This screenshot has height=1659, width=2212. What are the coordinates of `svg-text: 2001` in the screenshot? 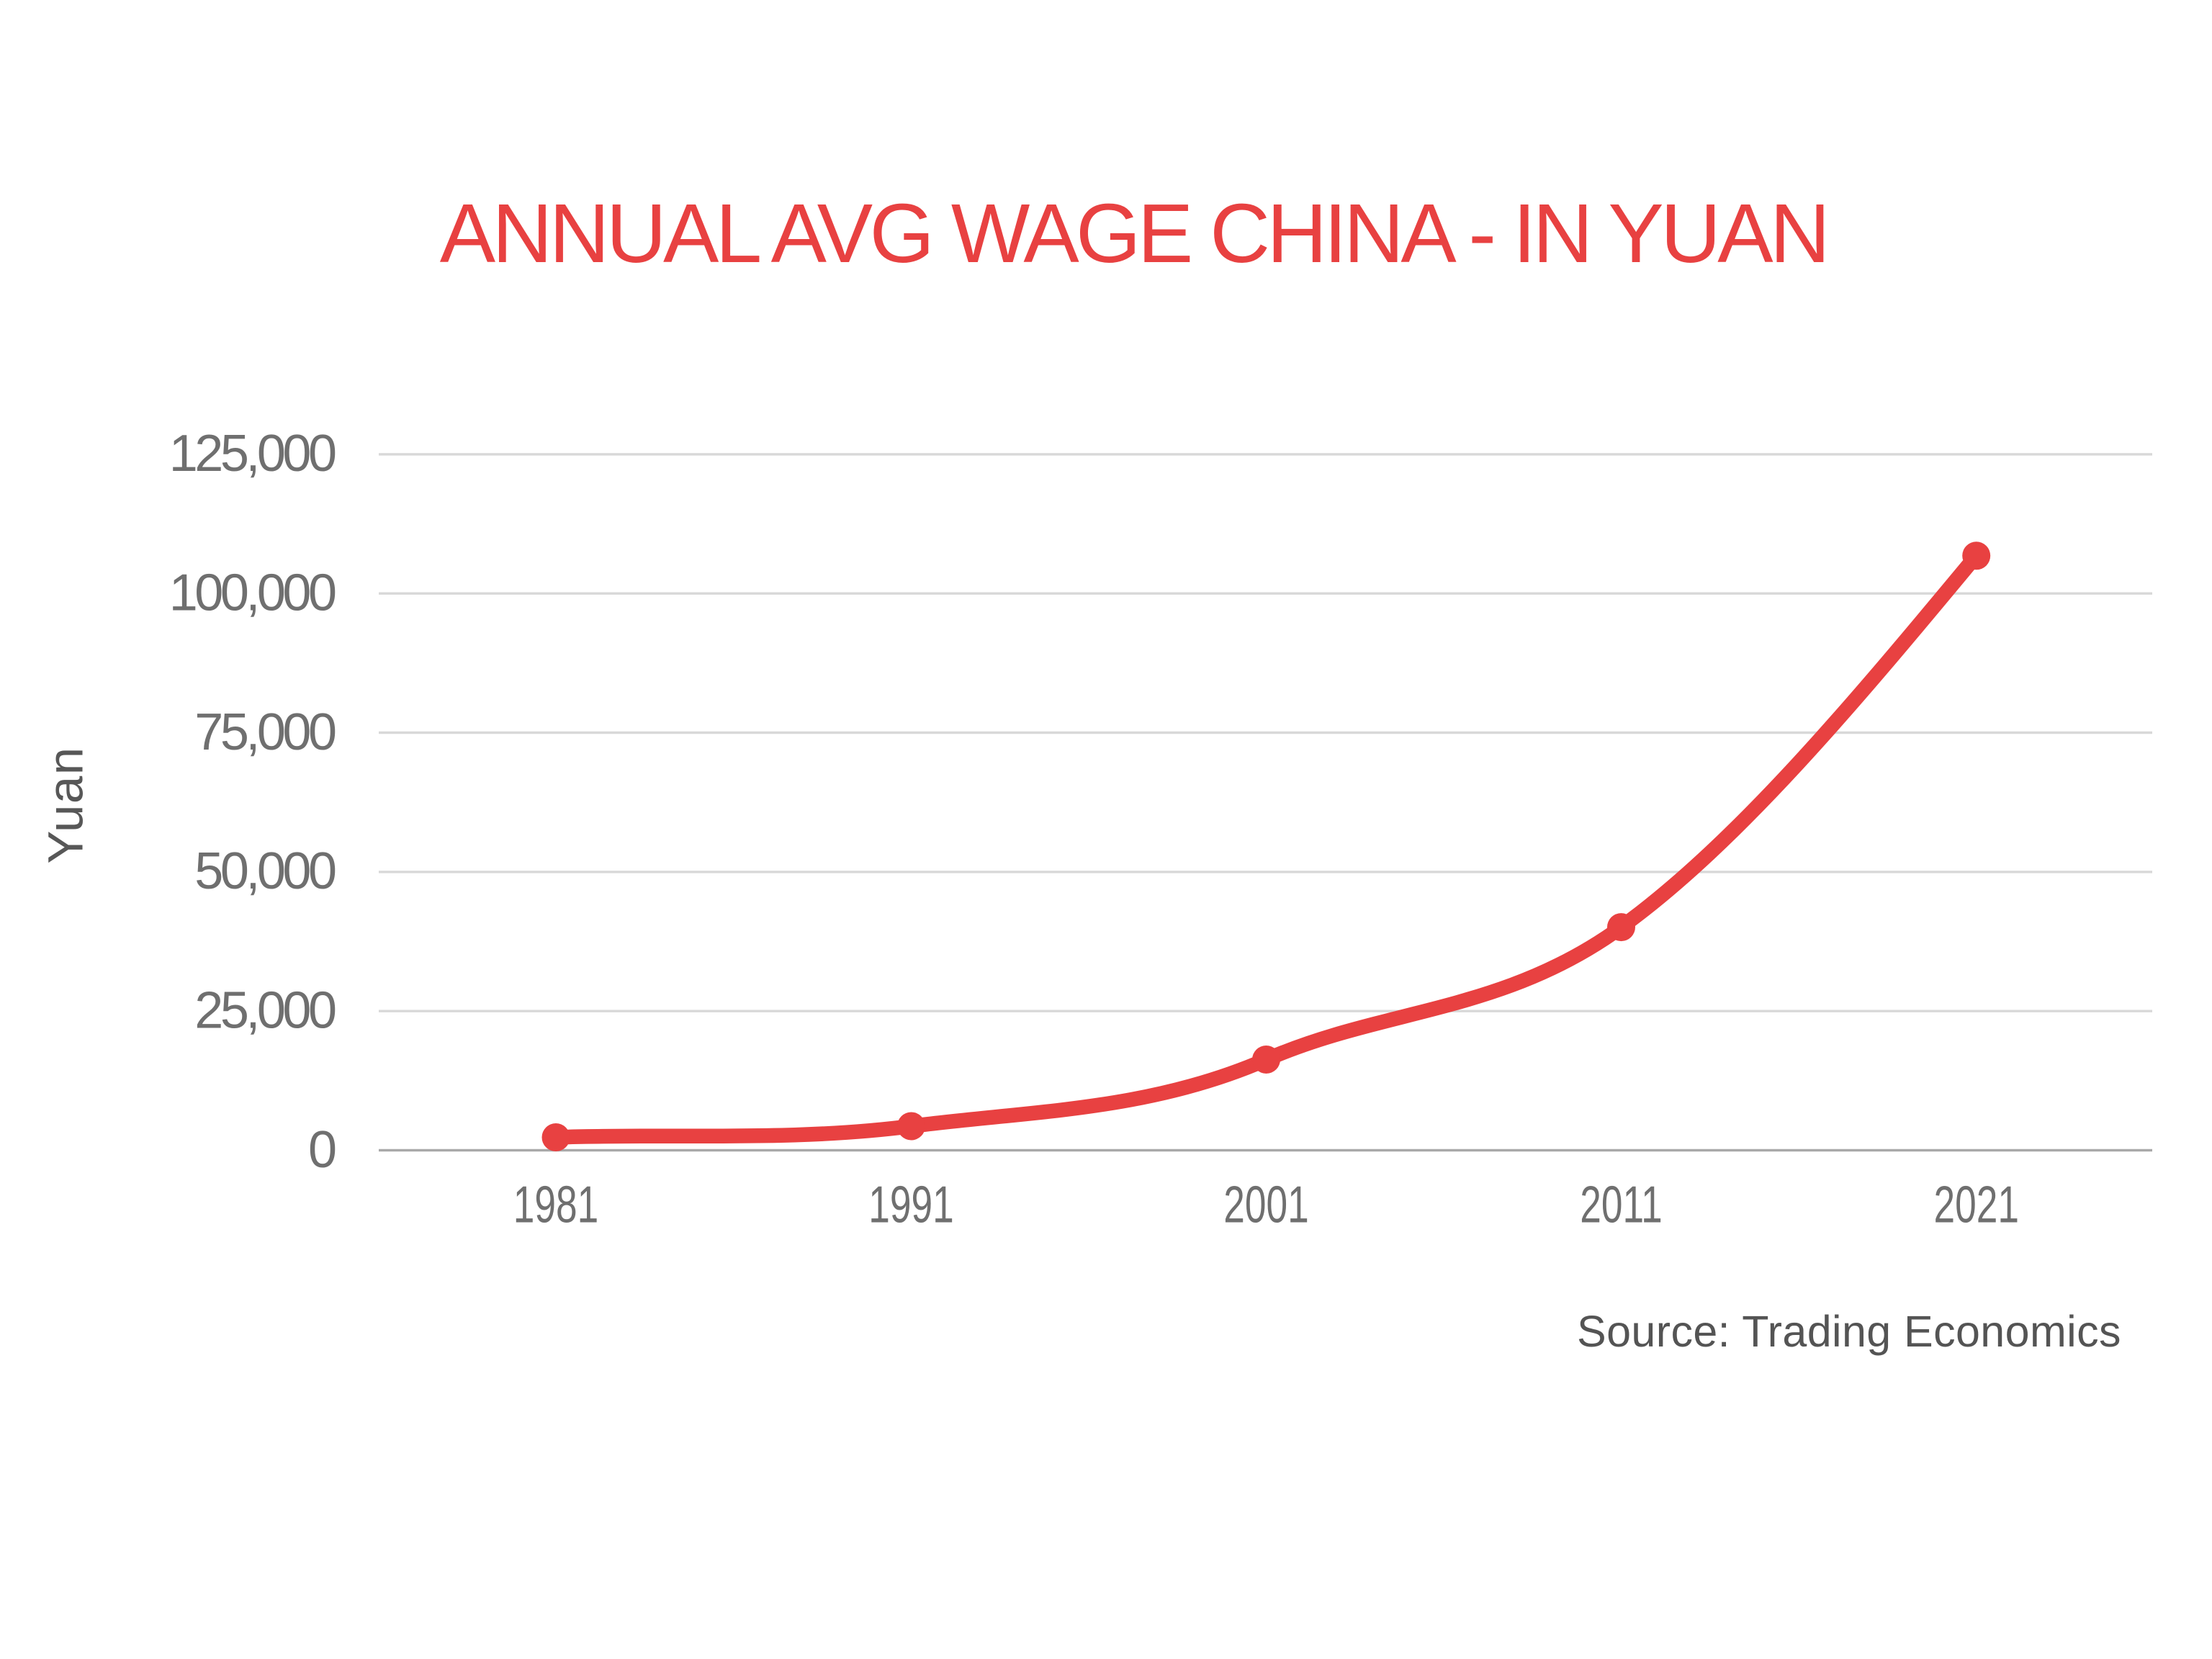 It's located at (1266, 1206).